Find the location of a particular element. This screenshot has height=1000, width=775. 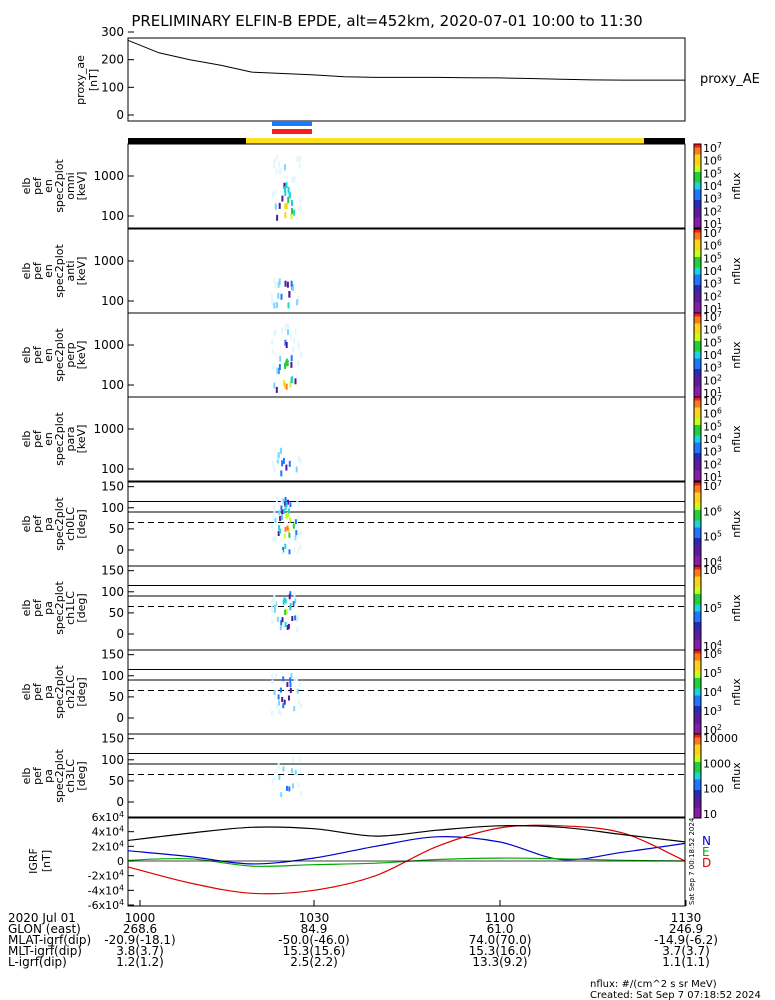

footer-value-0-0: 1000 is located at coordinates (140, 918).